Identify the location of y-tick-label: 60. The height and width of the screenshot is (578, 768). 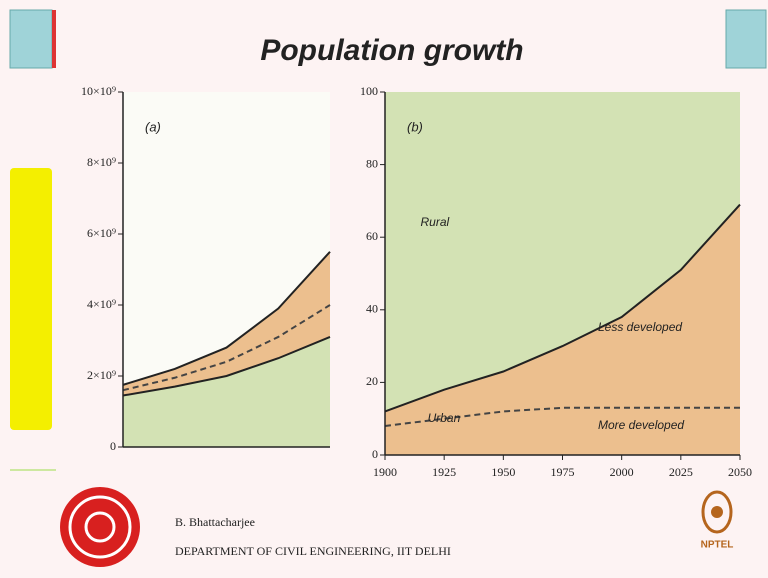
(372, 236).